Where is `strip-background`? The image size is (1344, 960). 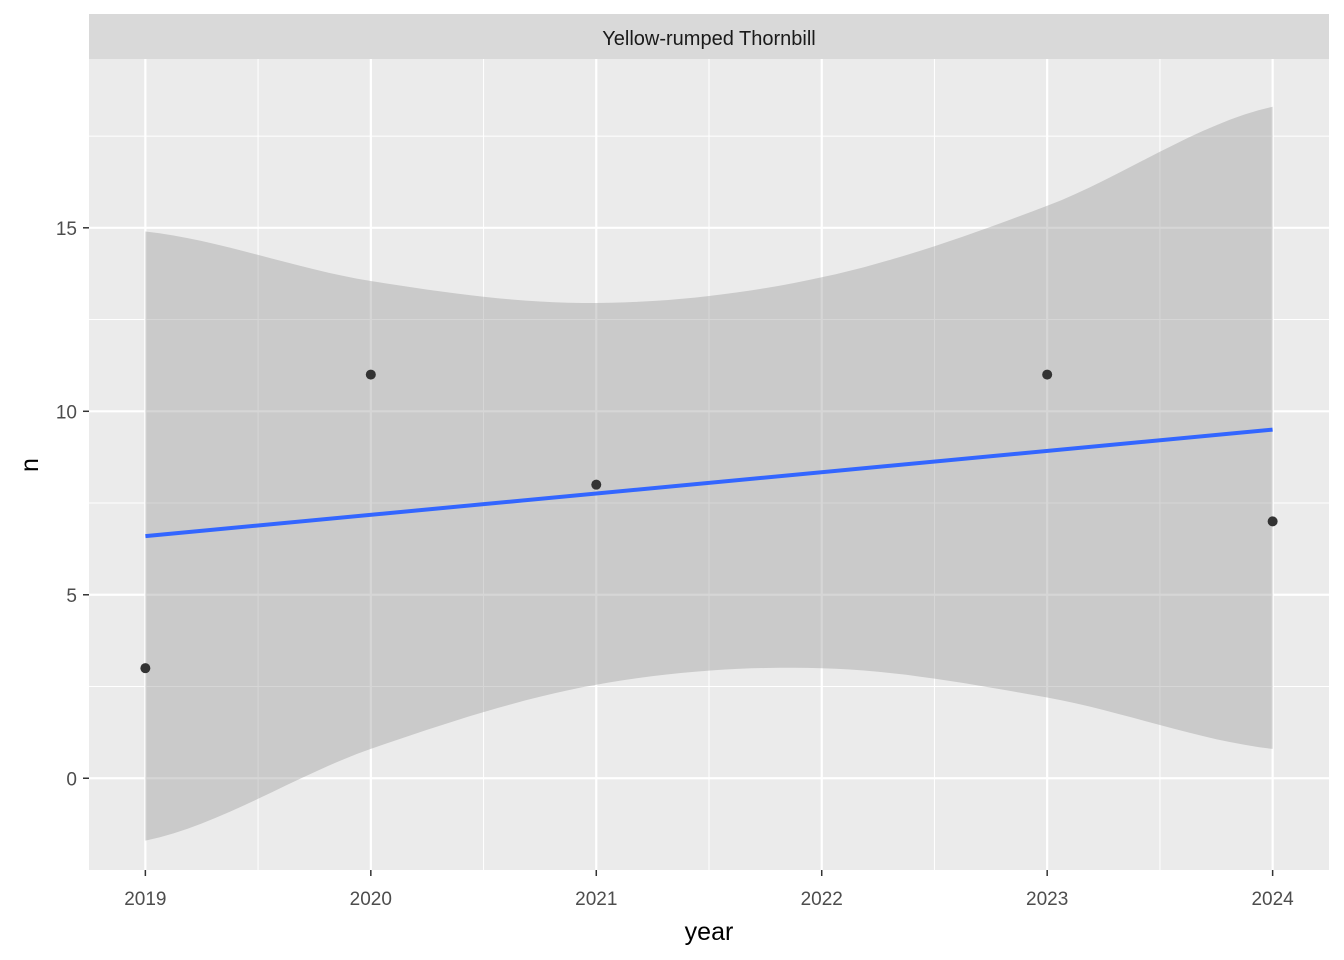 strip-background is located at coordinates (709, 36).